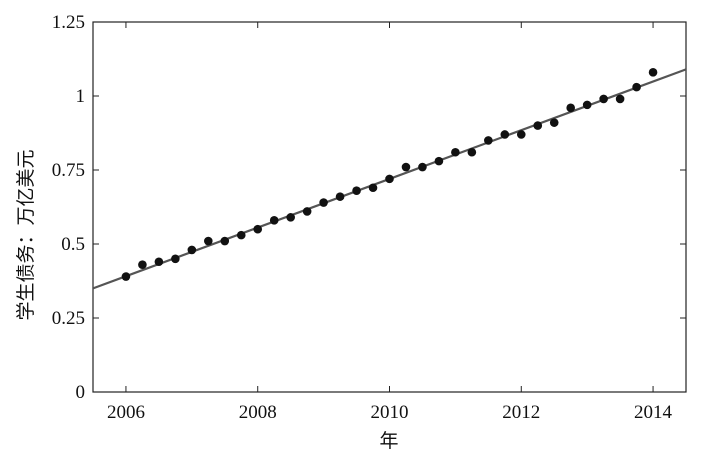 The height and width of the screenshot is (460, 707). Describe the element at coordinates (388, 441) in the screenshot. I see `x-axis-title: 年` at that location.